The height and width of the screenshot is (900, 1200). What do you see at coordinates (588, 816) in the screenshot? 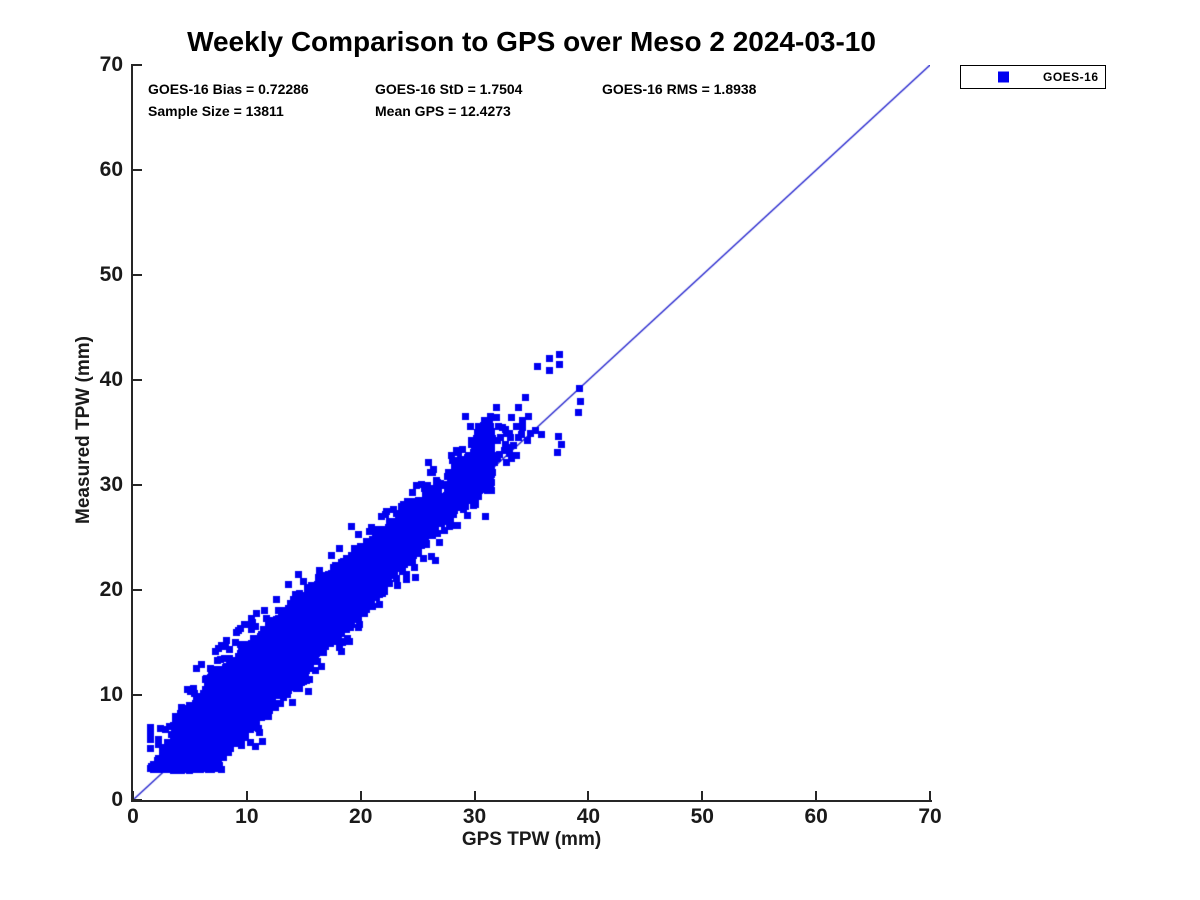
I see `x-tick-label: 40` at bounding box center [588, 816].